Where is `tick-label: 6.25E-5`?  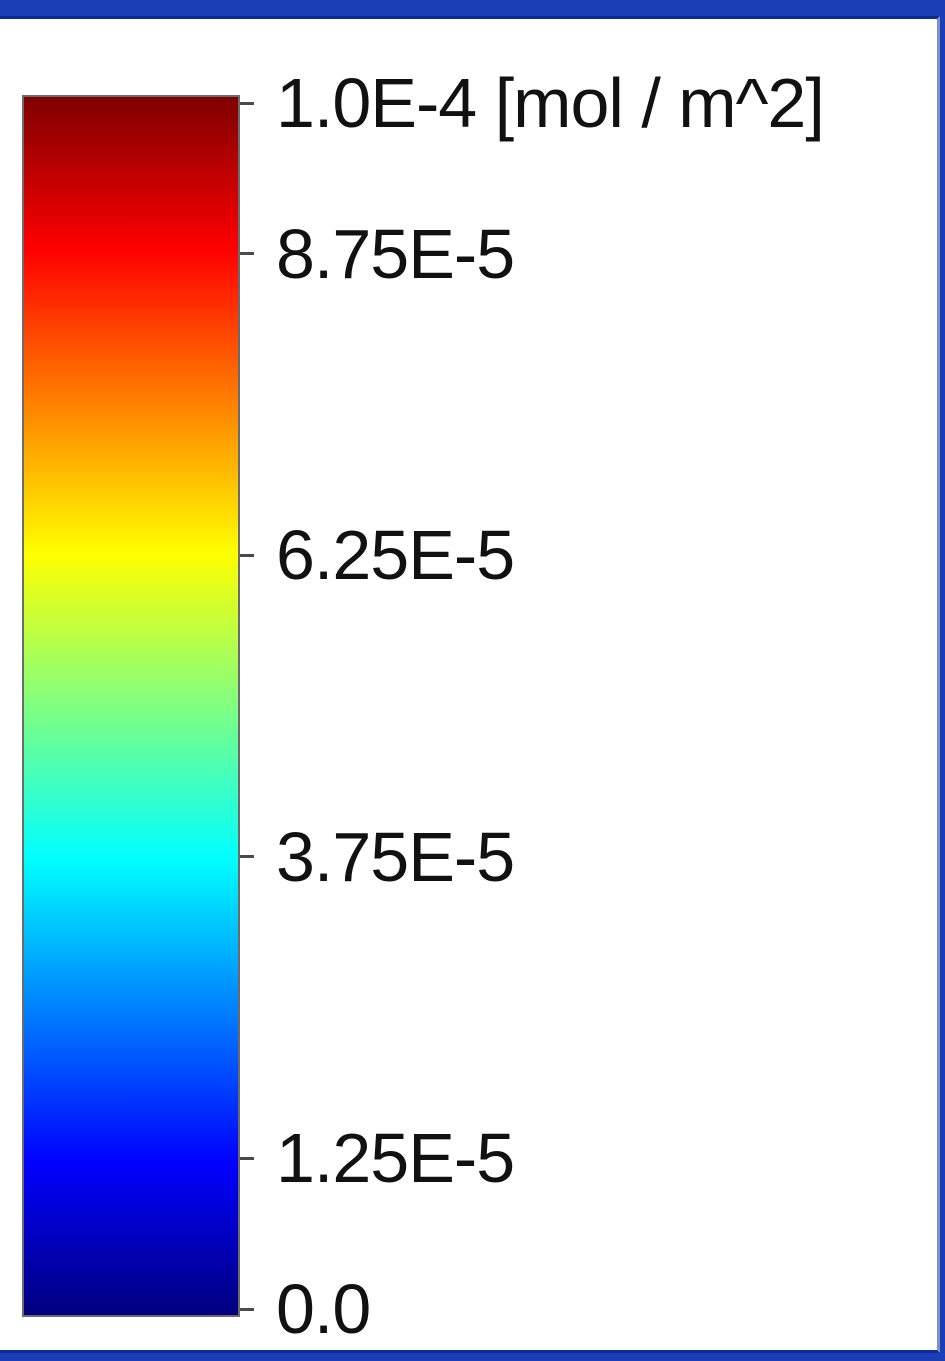
tick-label: 6.25E-5 is located at coordinates (395, 555).